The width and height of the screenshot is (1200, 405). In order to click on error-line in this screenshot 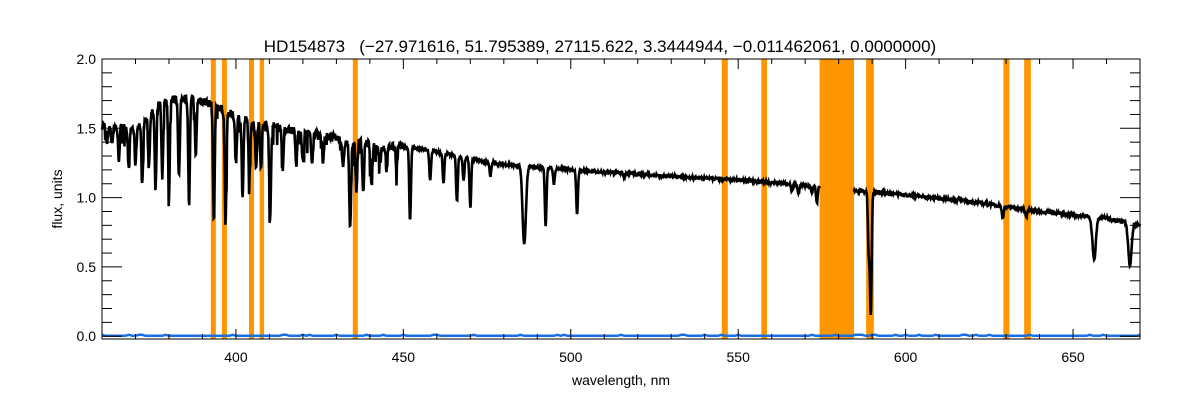, I will do `click(621, 335)`.